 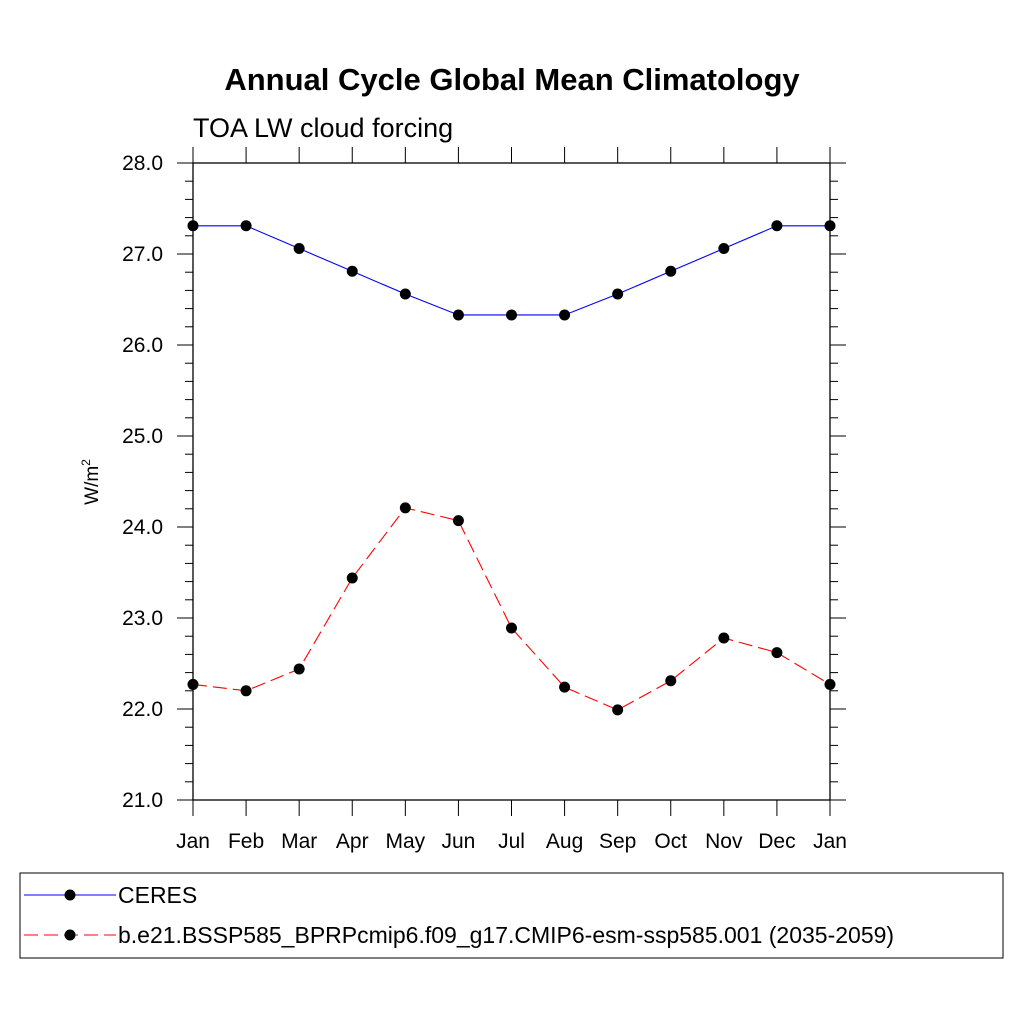 I want to click on legend-label: CERES, so click(x=157, y=895).